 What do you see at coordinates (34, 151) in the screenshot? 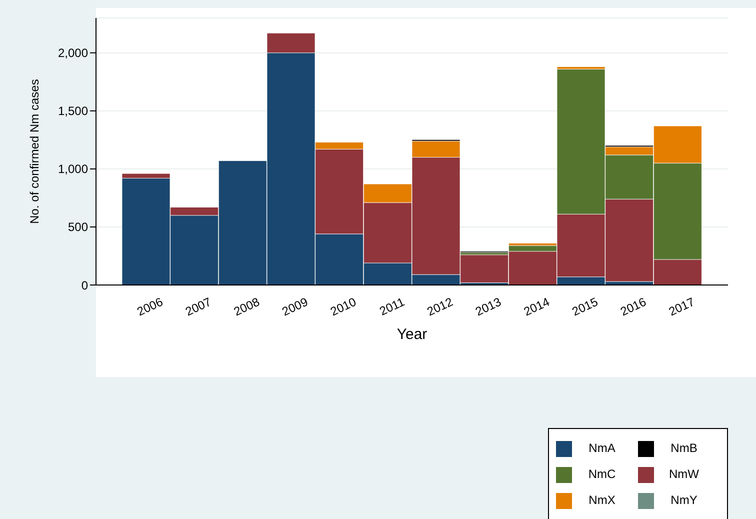
I see `y-axis-title: No. of confirmed Nm cases` at bounding box center [34, 151].